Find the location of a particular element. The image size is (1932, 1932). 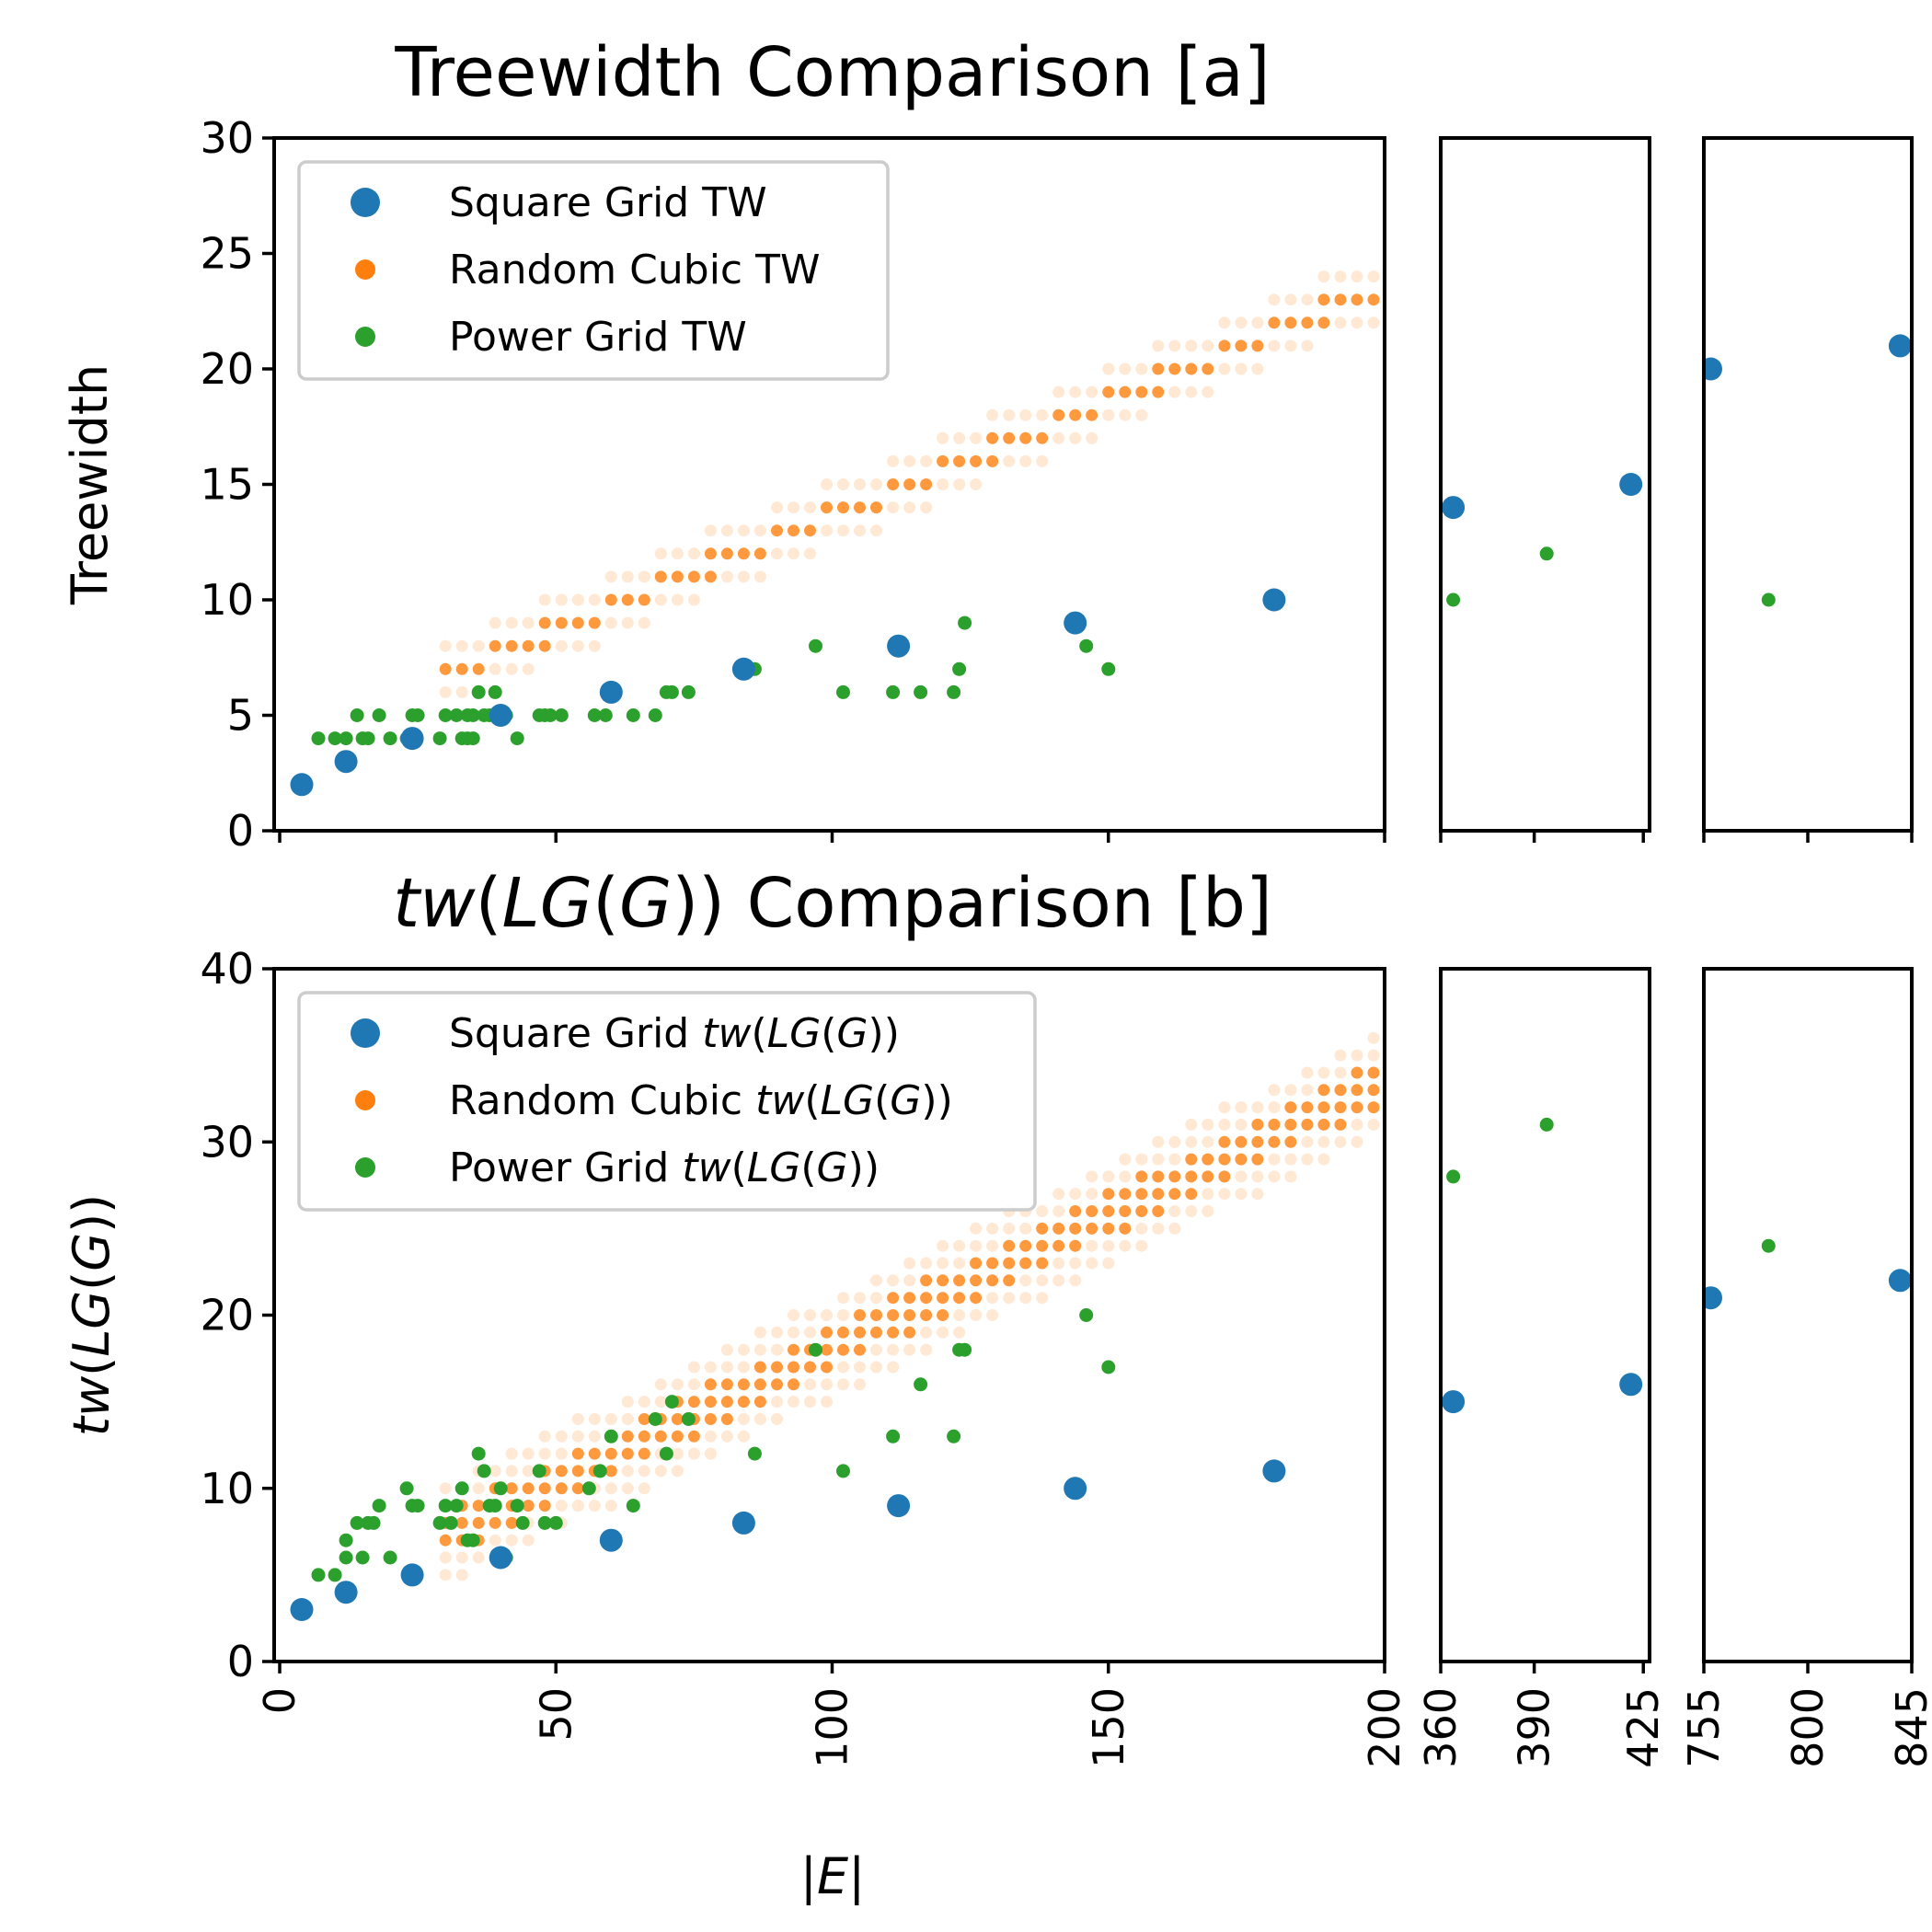

y-tick-label: 30 is located at coordinates (227, 1142).